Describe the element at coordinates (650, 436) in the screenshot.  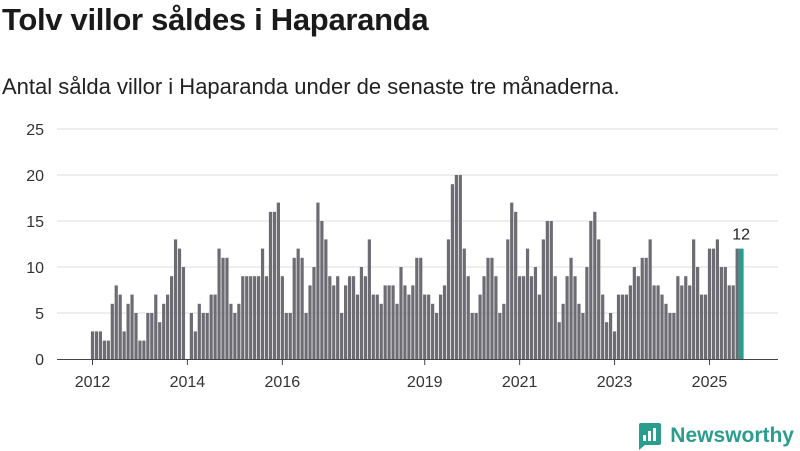
I see `chart-logo-icon` at that location.